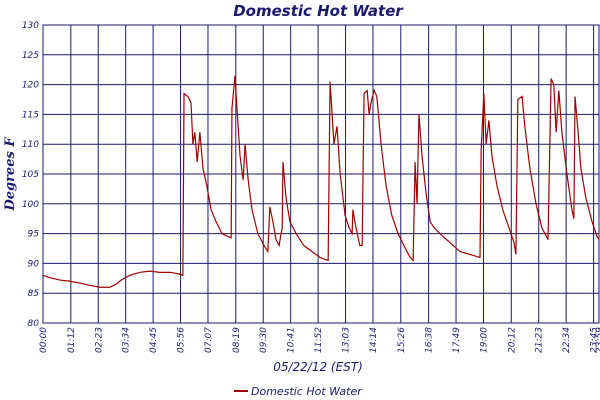 The width and height of the screenshot is (600, 400). What do you see at coordinates (72, 340) in the screenshot?
I see `x-tick-label: 01:12` at bounding box center [72, 340].